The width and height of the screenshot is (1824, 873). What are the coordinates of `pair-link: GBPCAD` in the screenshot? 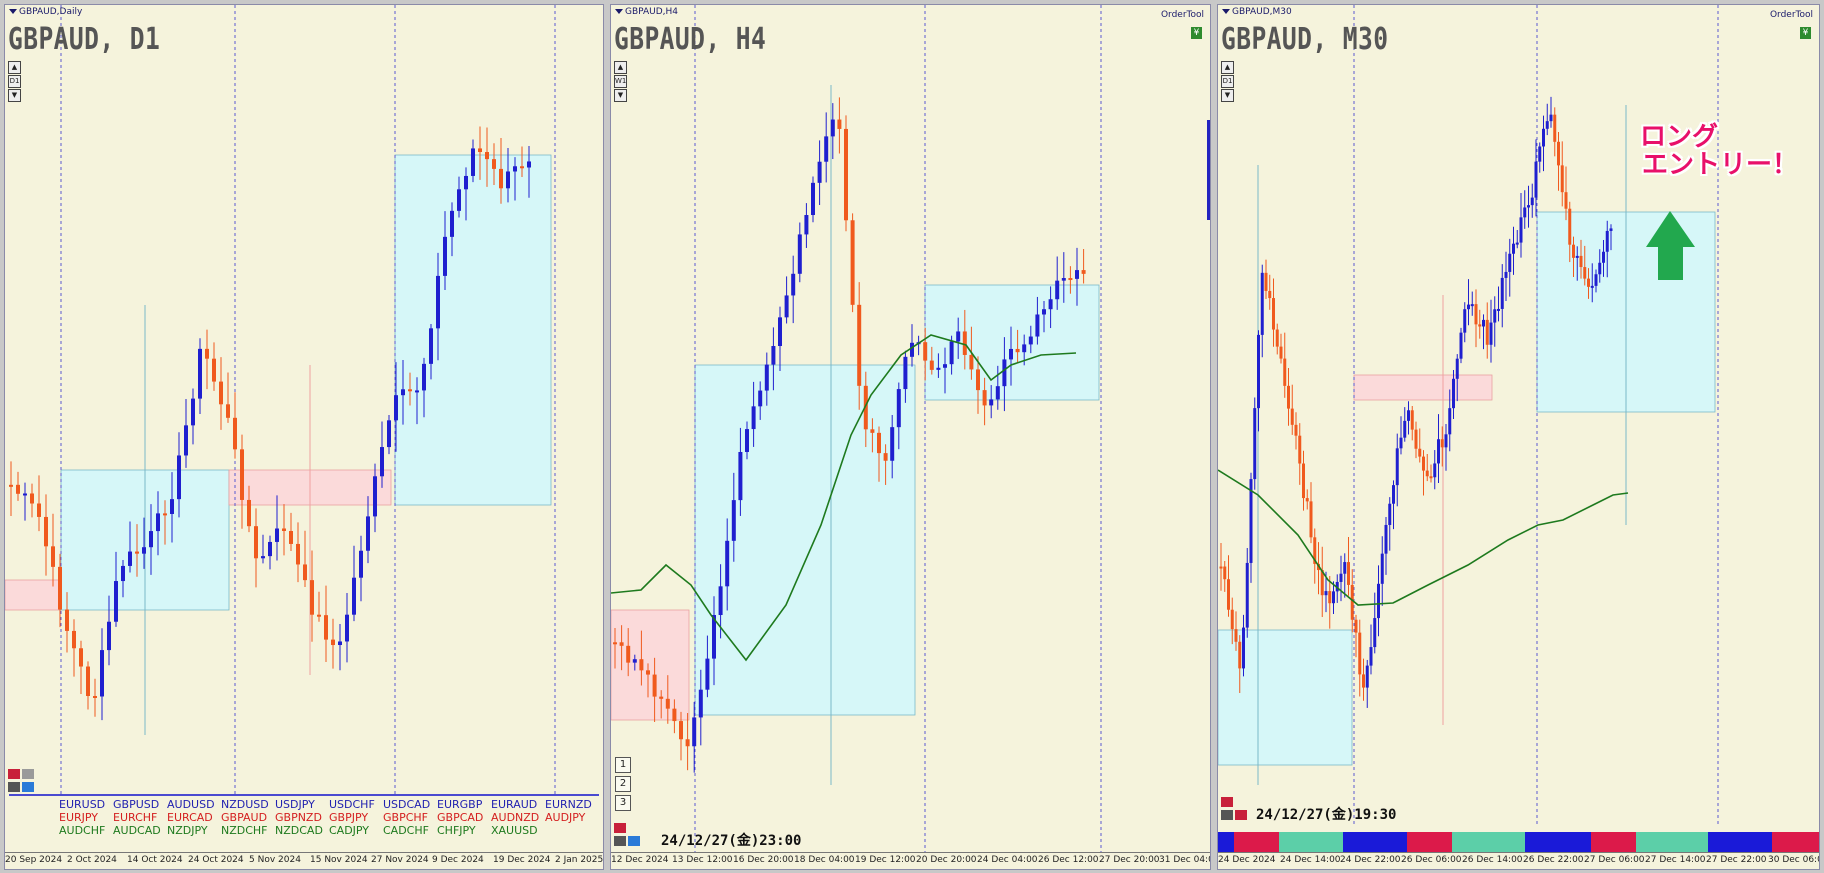 It's located at (460, 817).